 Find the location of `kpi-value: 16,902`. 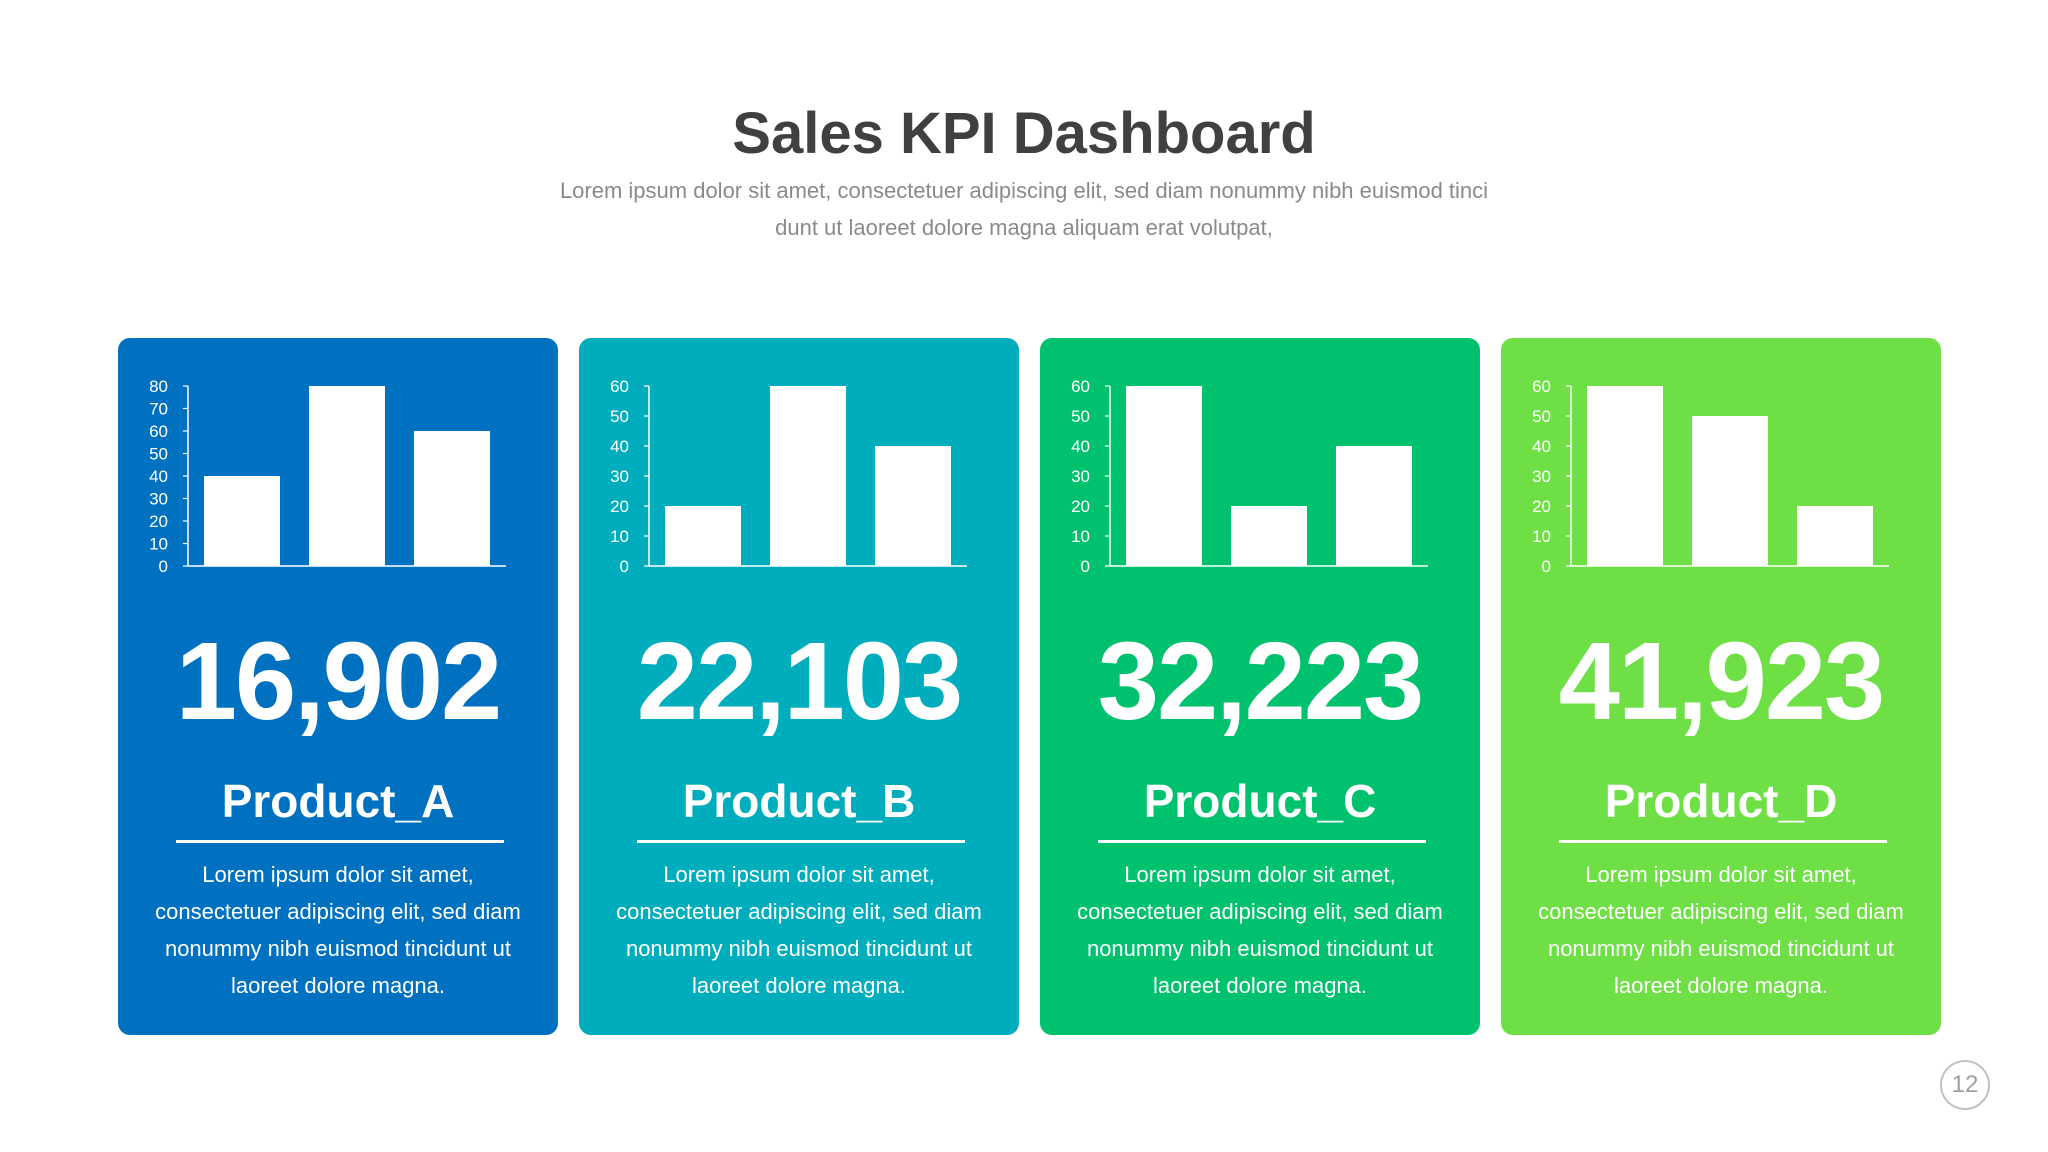

kpi-value: 16,902 is located at coordinates (338, 681).